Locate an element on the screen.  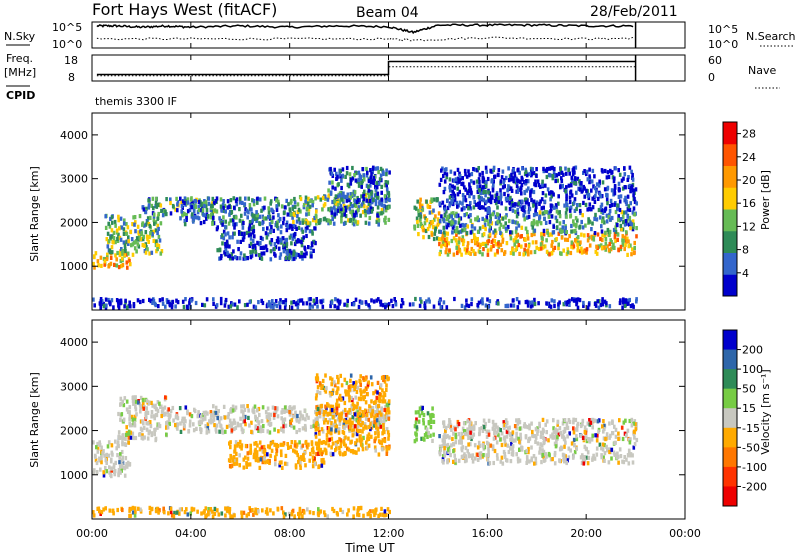
noise-right-tick-top: 10^5 is located at coordinates (723, 29).